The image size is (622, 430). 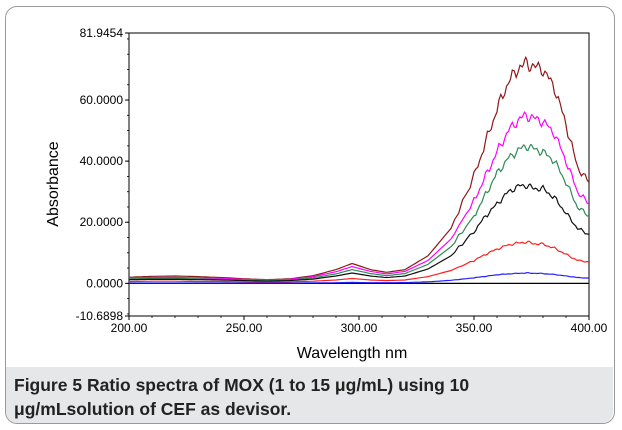 What do you see at coordinates (102, 33) in the screenshot?
I see `y-tick-label: 81.9454` at bounding box center [102, 33].